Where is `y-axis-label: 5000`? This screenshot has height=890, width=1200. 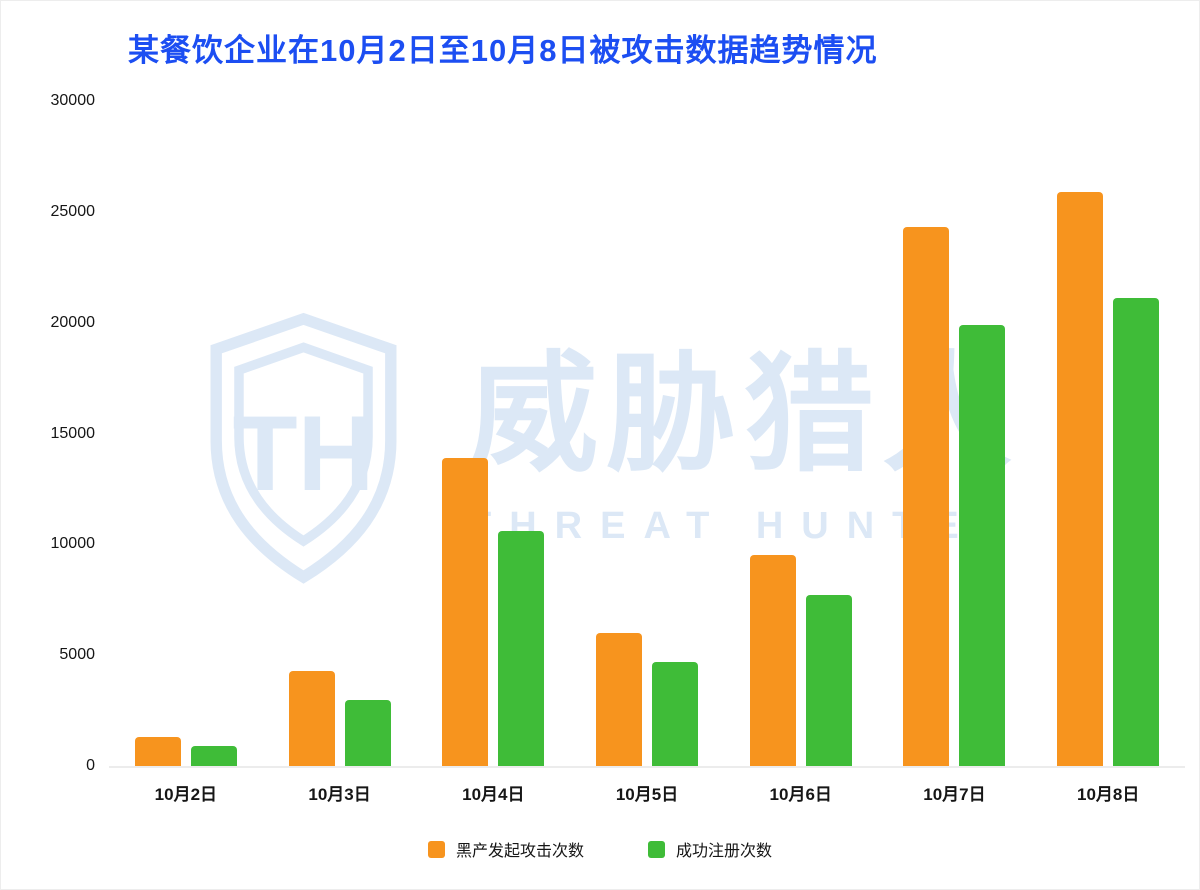
y-axis-label: 5000 is located at coordinates (77, 655).